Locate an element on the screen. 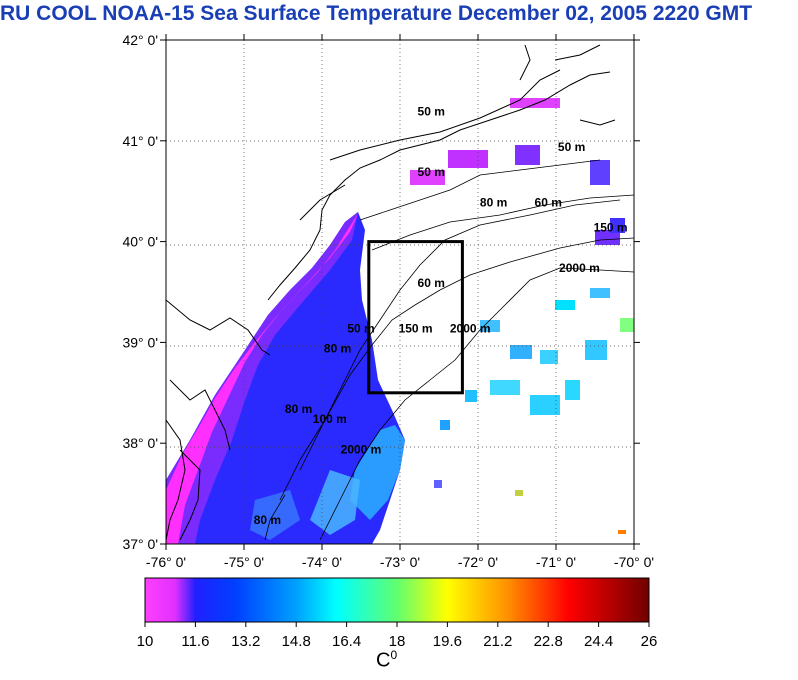  contour-label: 100 m is located at coordinates (330, 419).